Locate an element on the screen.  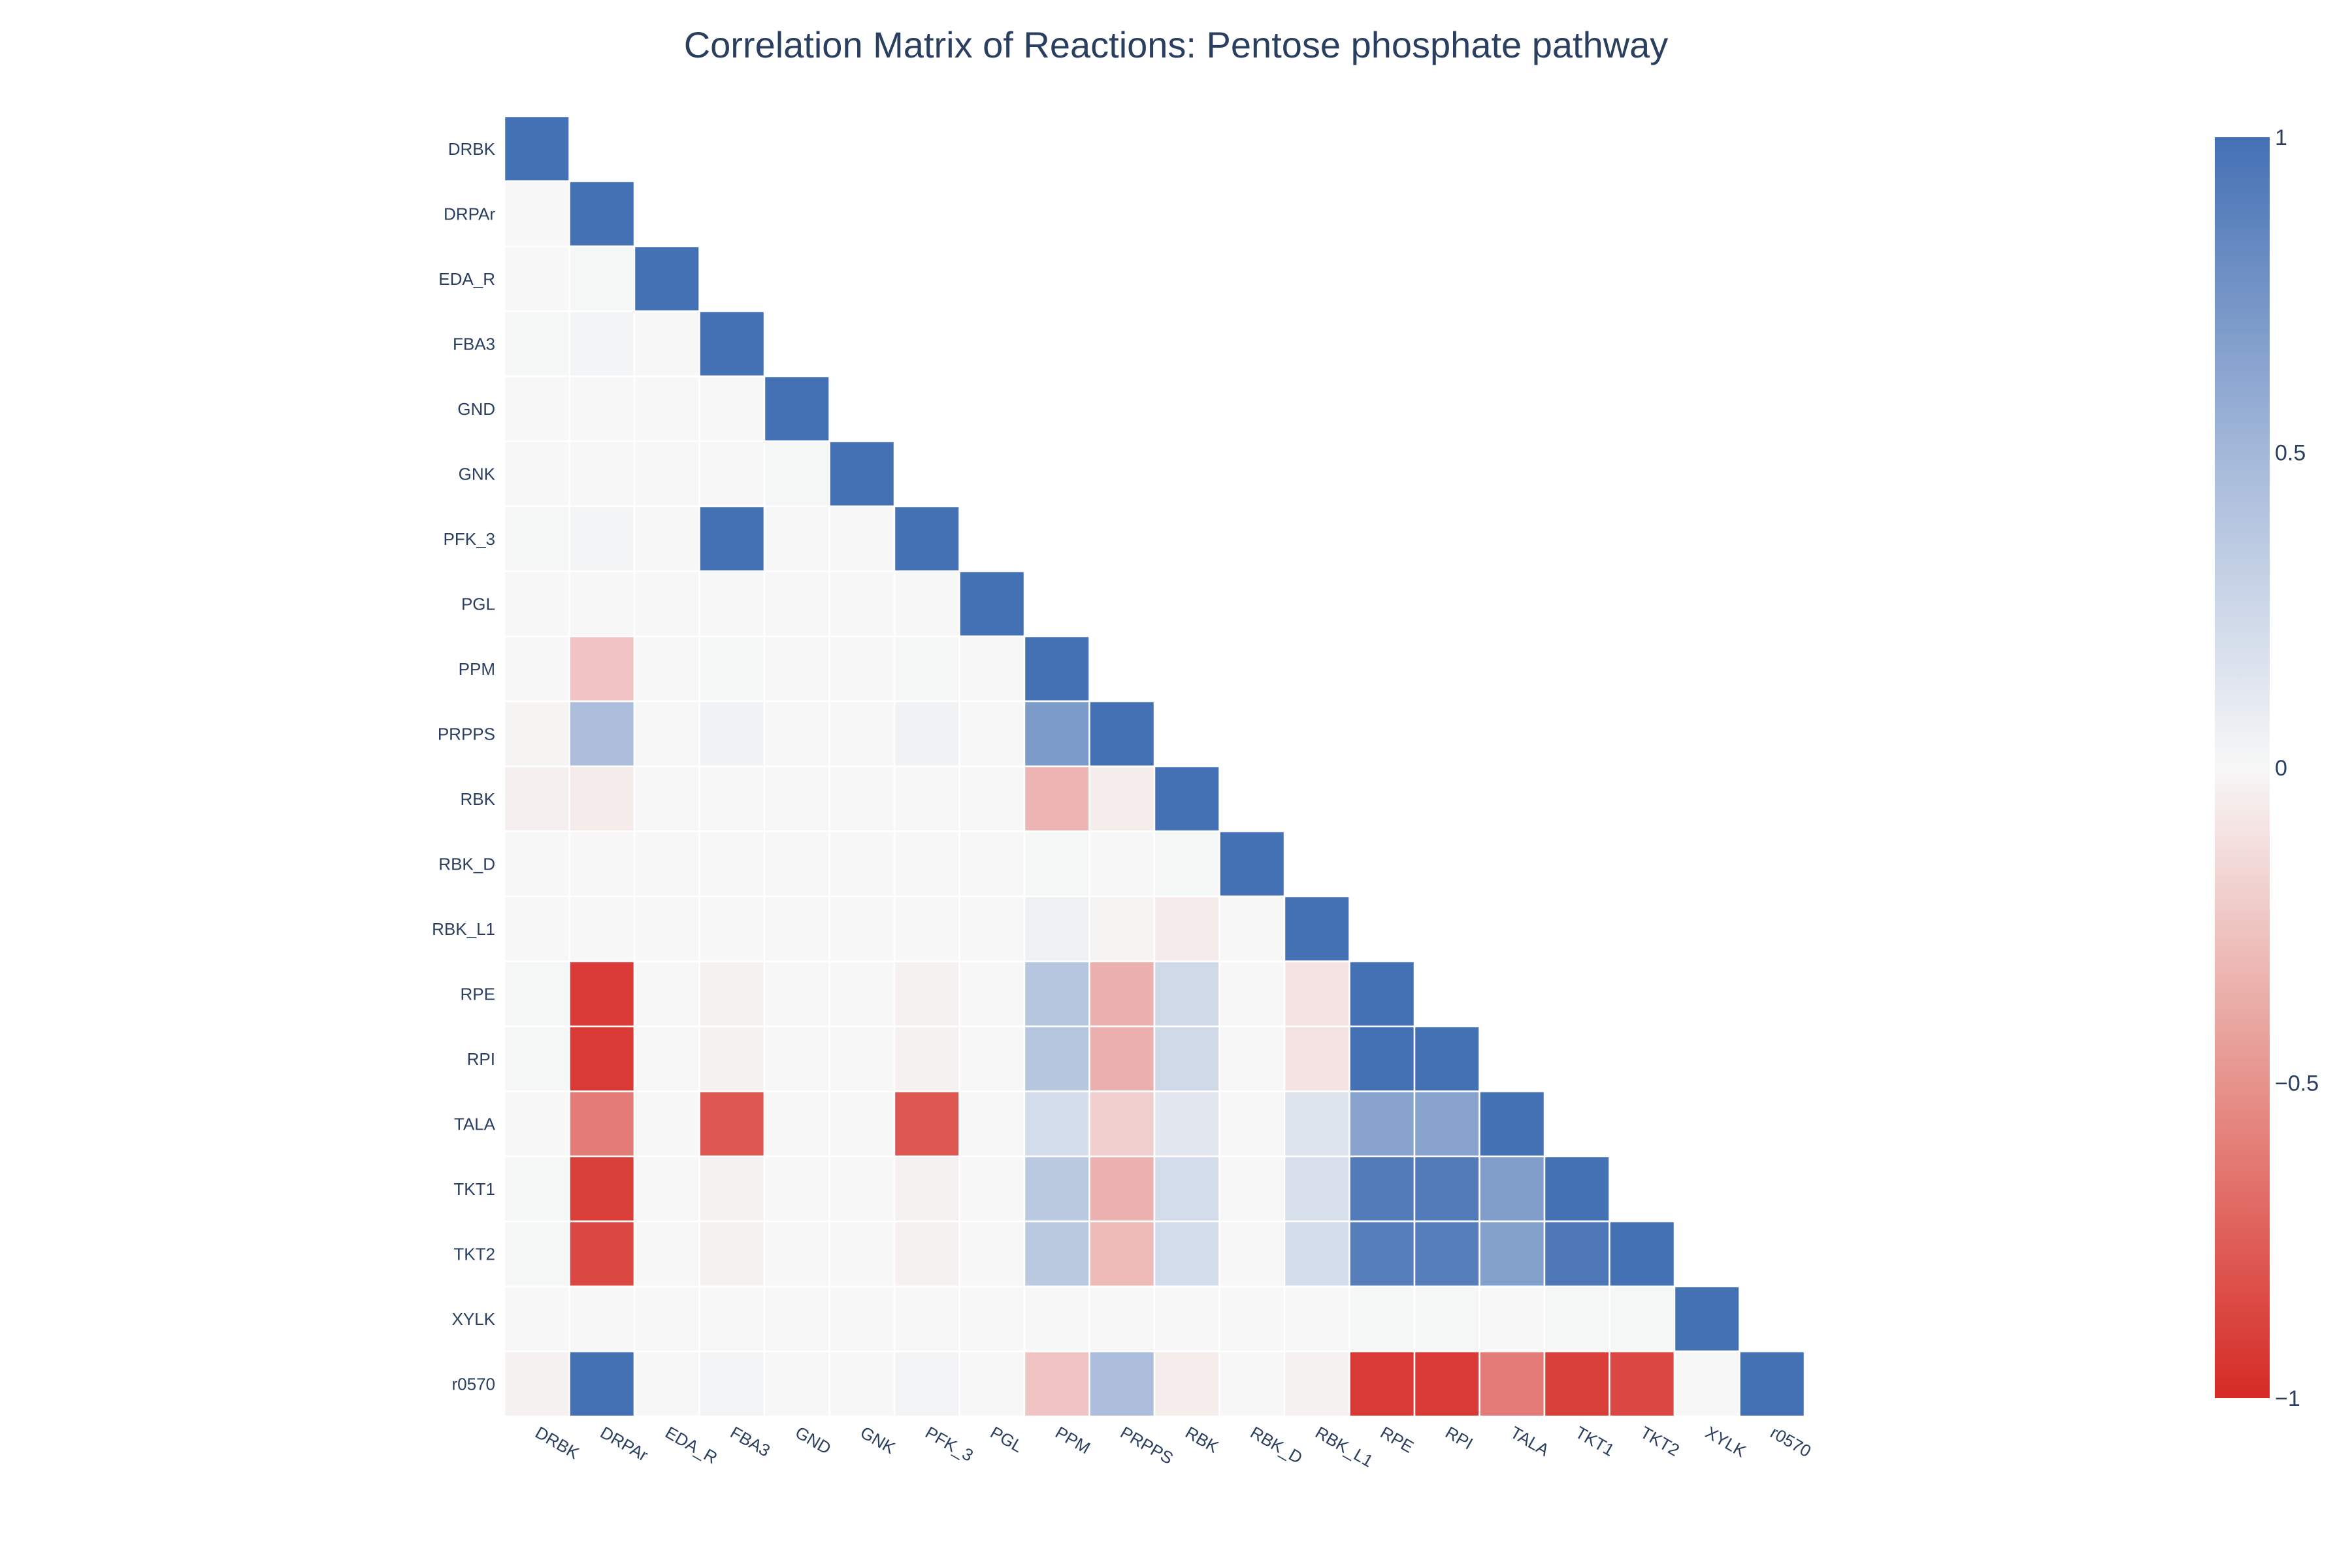
heatmap-cell-XYLK-RBK is located at coordinates (1186, 1318).